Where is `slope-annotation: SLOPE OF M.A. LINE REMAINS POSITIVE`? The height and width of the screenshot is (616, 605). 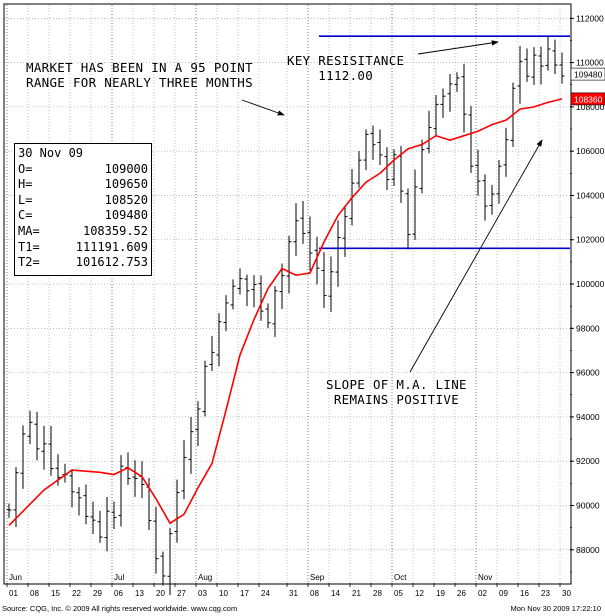 slope-annotation: SLOPE OF M.A. LINE REMAINS POSITIVE is located at coordinates (396, 392).